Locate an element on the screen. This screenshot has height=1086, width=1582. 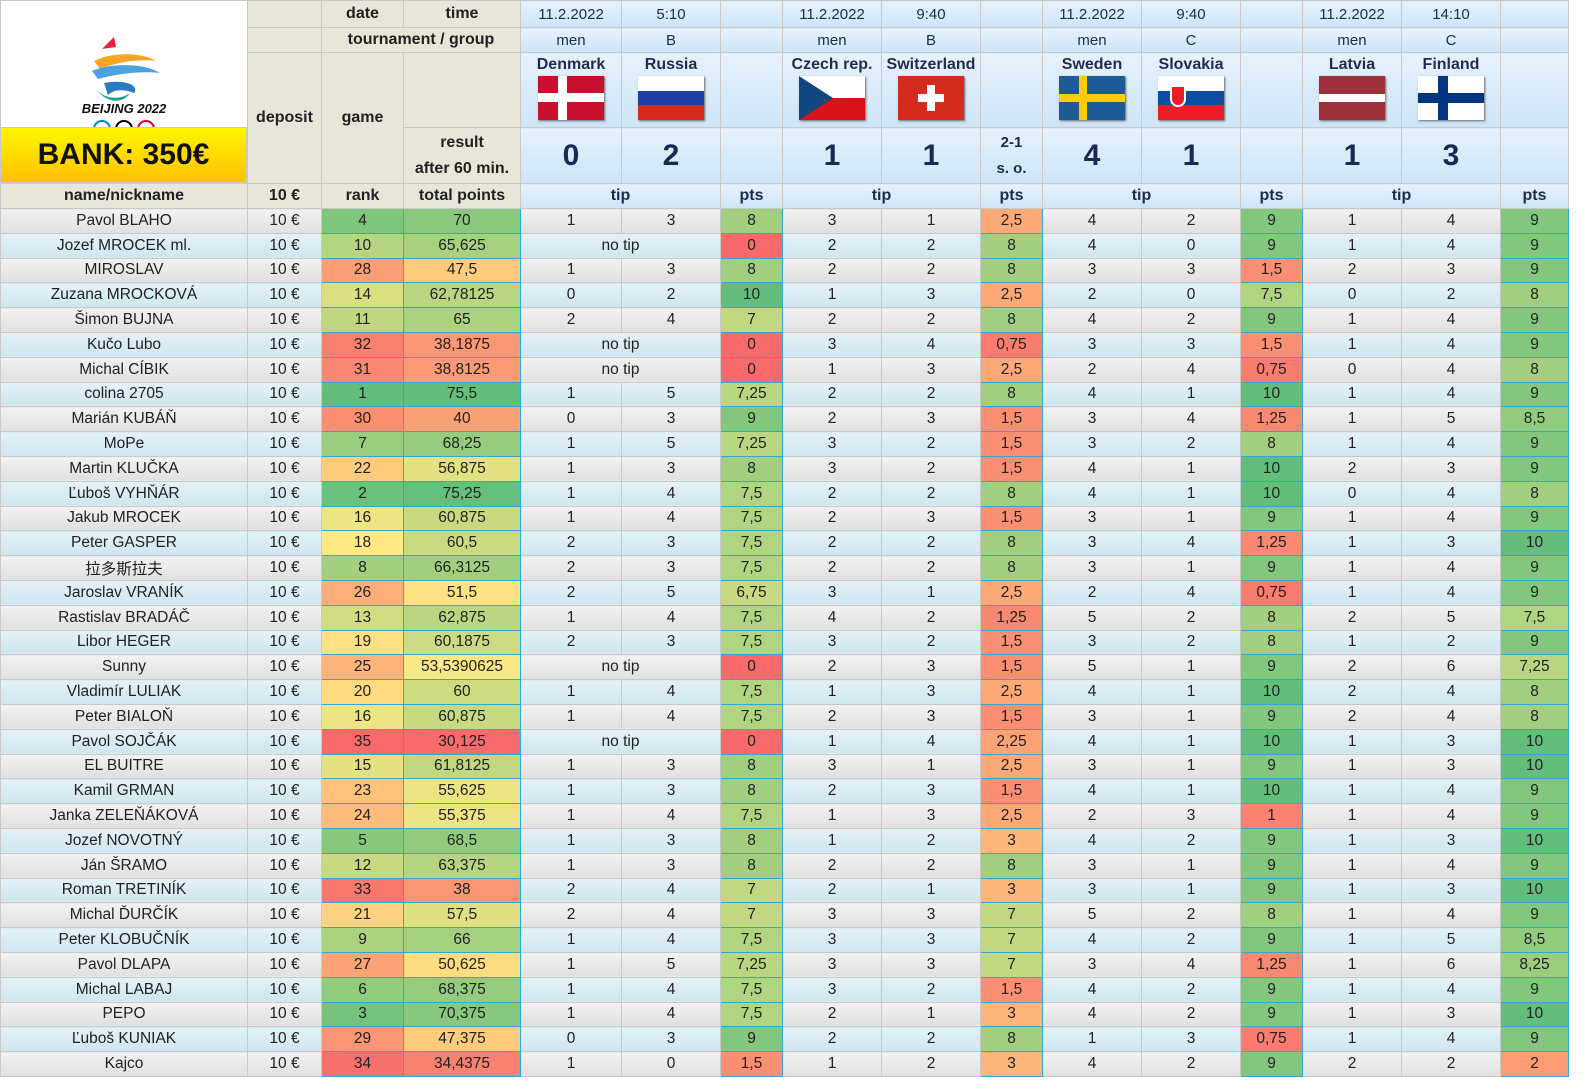
player-total-points: 65,625 is located at coordinates (462, 245).